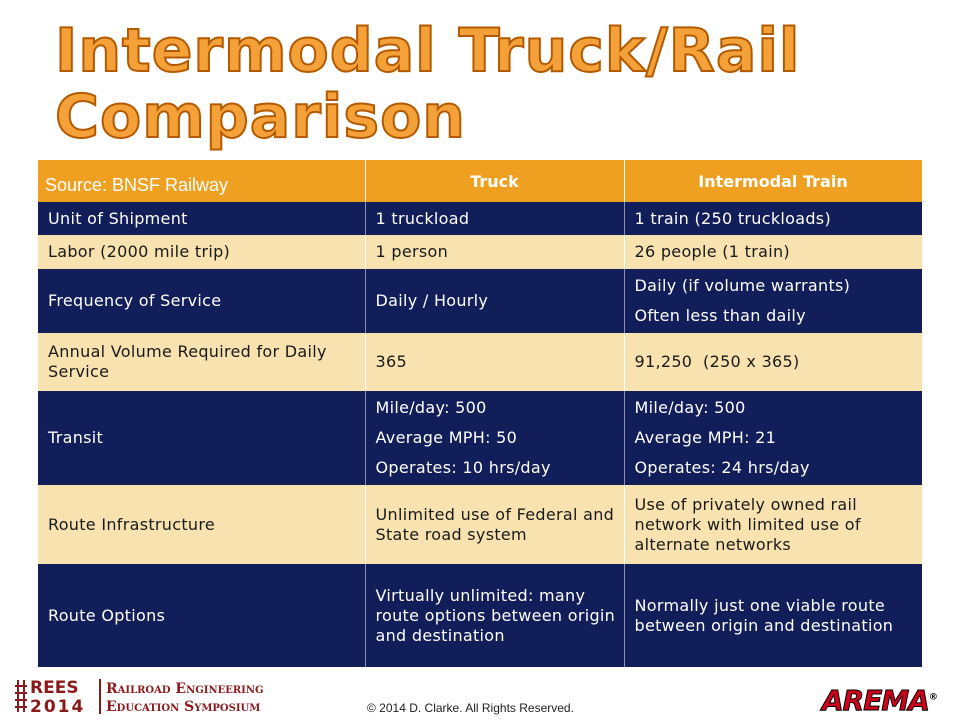 Image resolution: width=960 pixels, height=720 pixels. What do you see at coordinates (494, 252) in the screenshot?
I see `truck-cell: 1 person` at bounding box center [494, 252].